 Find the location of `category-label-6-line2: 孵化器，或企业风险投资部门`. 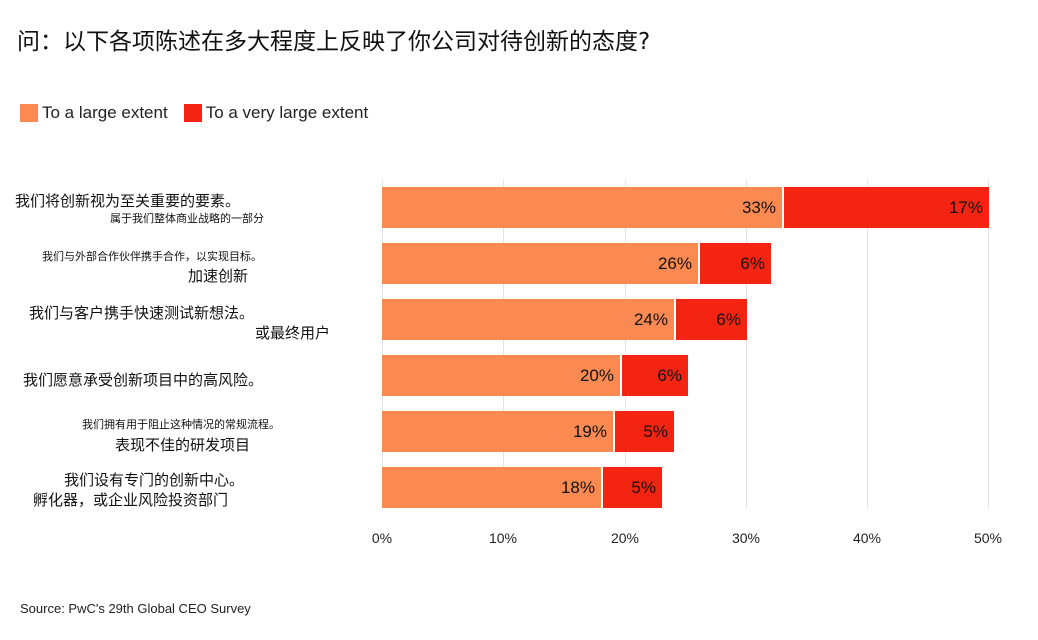

category-label-6-line2: 孵化器，或企业风险投资部门 is located at coordinates (131, 500).